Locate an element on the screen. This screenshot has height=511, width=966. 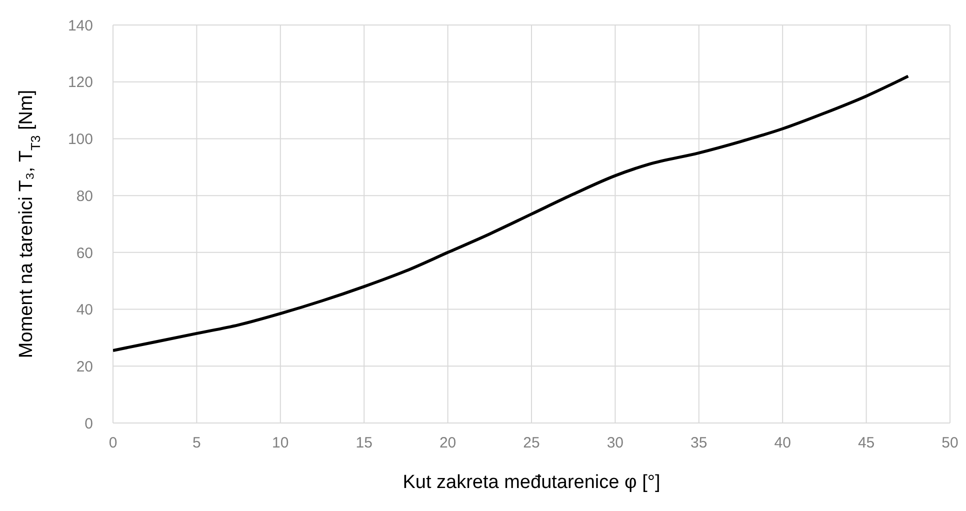
x-tick-label: 0 is located at coordinates (113, 443).